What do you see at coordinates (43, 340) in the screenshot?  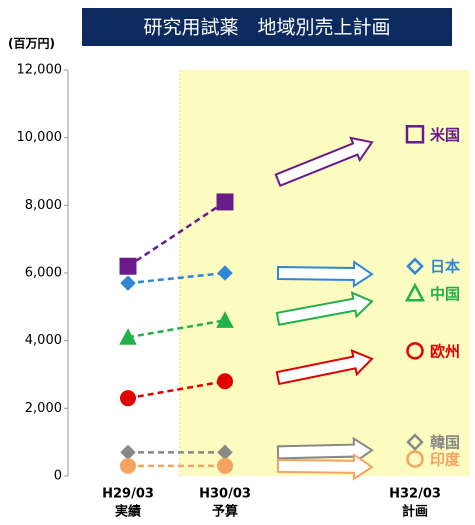 I see `y-tick-label: 4,000` at bounding box center [43, 340].